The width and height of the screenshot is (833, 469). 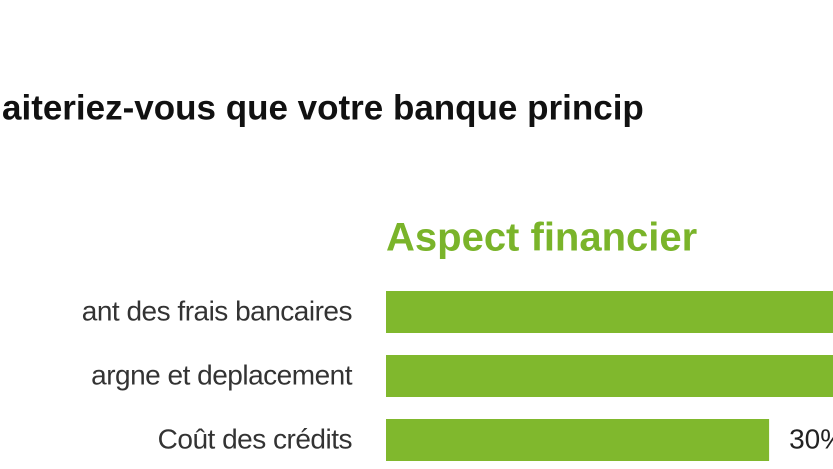 What do you see at coordinates (811, 438) in the screenshot?
I see `value-label: 30%` at bounding box center [811, 438].